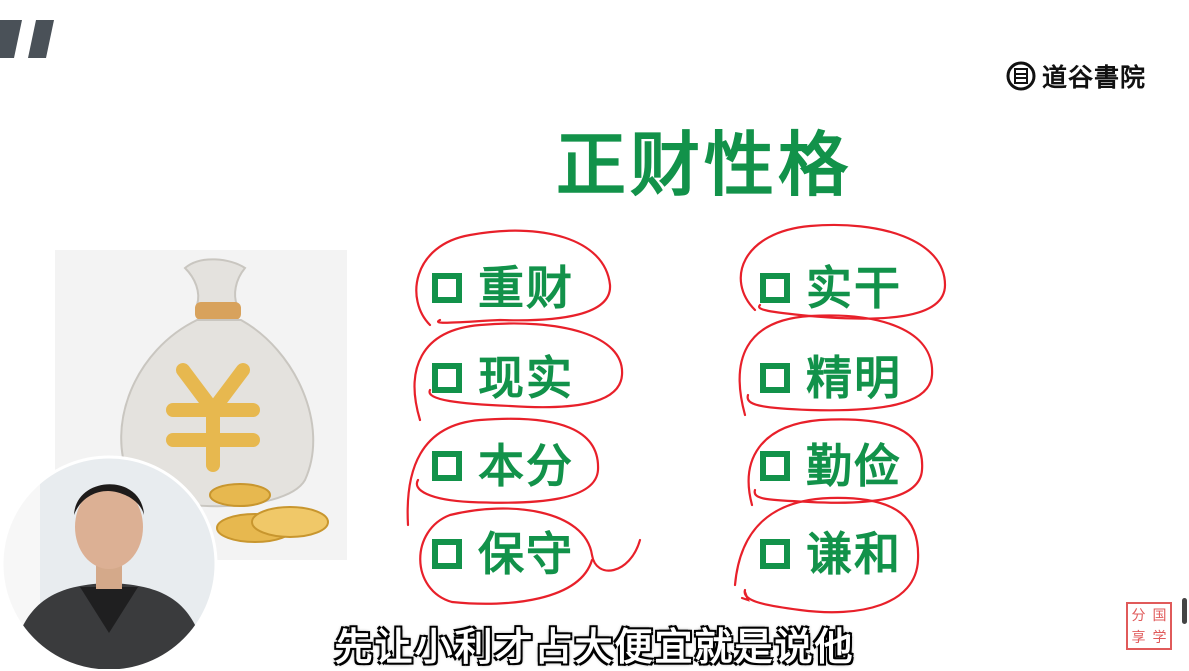 The image size is (1189, 671). Describe the element at coordinates (1184, 611) in the screenshot. I see `scroll-indicator` at that location.